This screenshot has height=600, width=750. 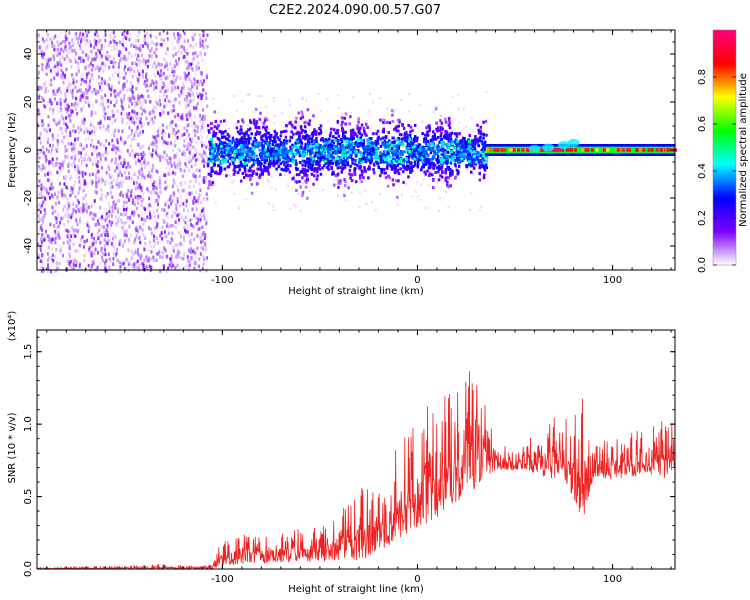 I want to click on snr-y-tick-label: 0.0, so click(x=28, y=569).